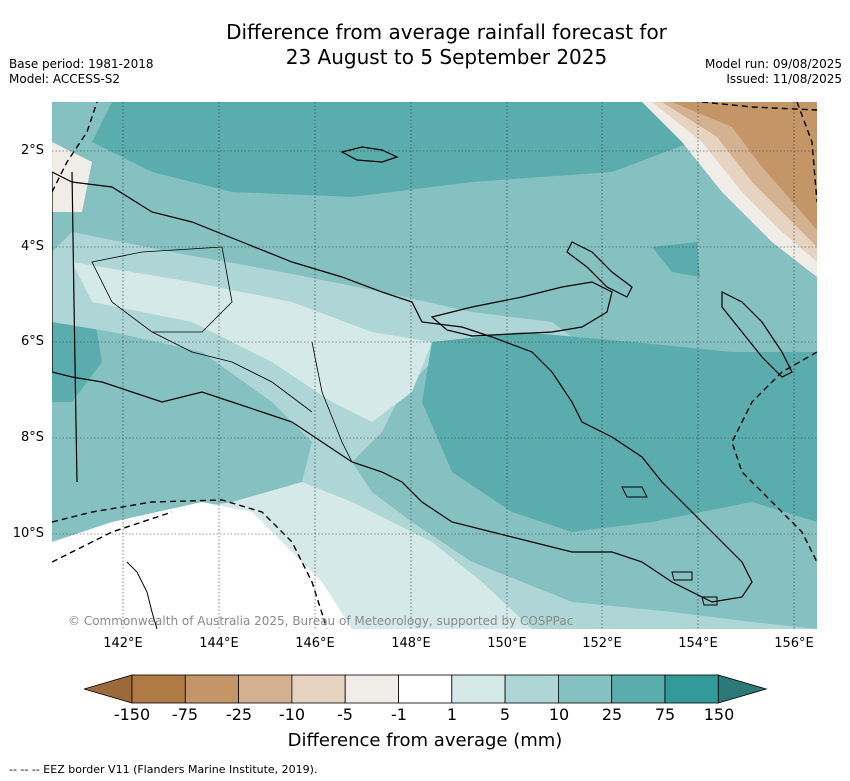  What do you see at coordinates (676, 259) in the screenshot?
I see `shade-patch-ne` at bounding box center [676, 259].